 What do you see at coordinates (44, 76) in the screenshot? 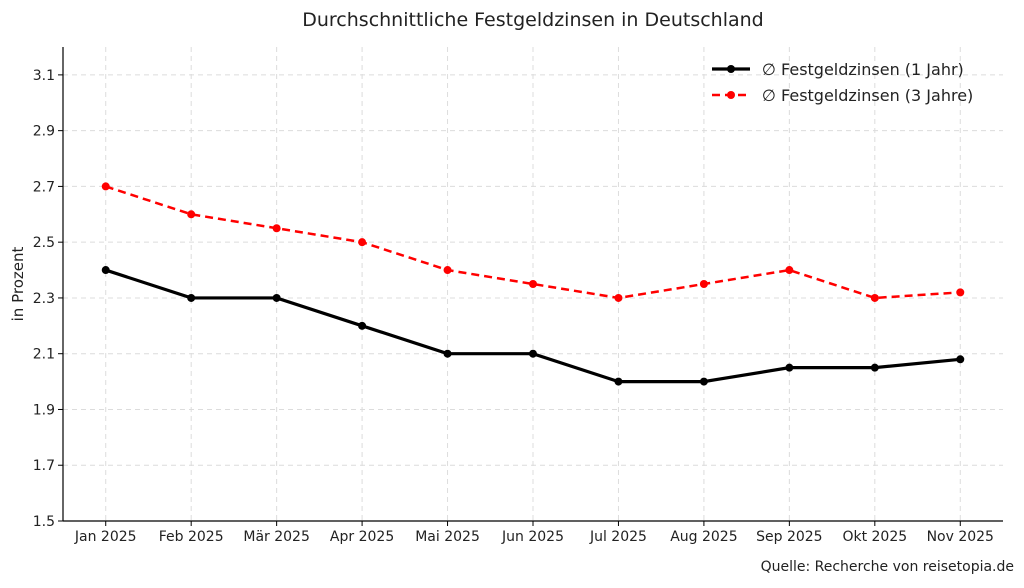
I see `y-tick-label: 3.1` at bounding box center [44, 76].